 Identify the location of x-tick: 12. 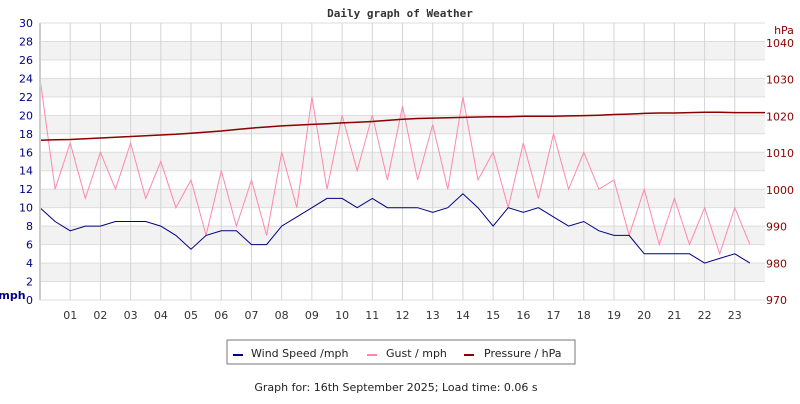
(403, 315).